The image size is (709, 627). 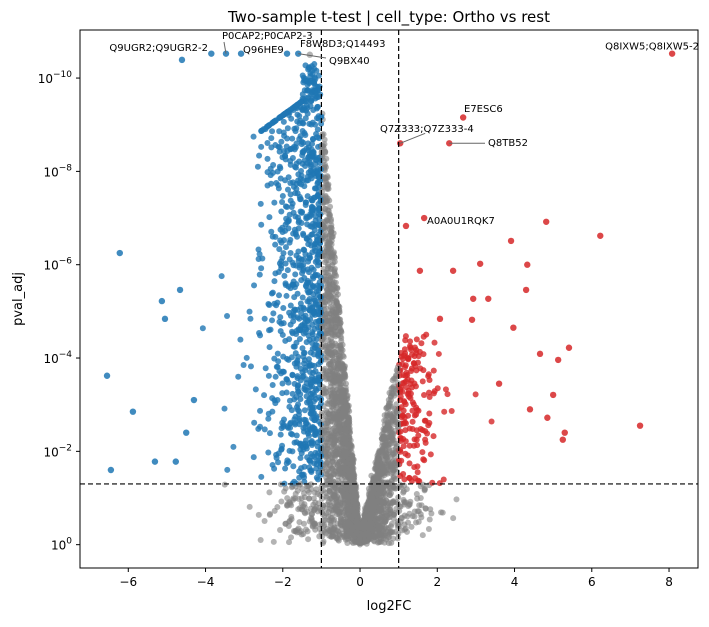 I want to click on x-tick-label: −2, so click(x=283, y=582).